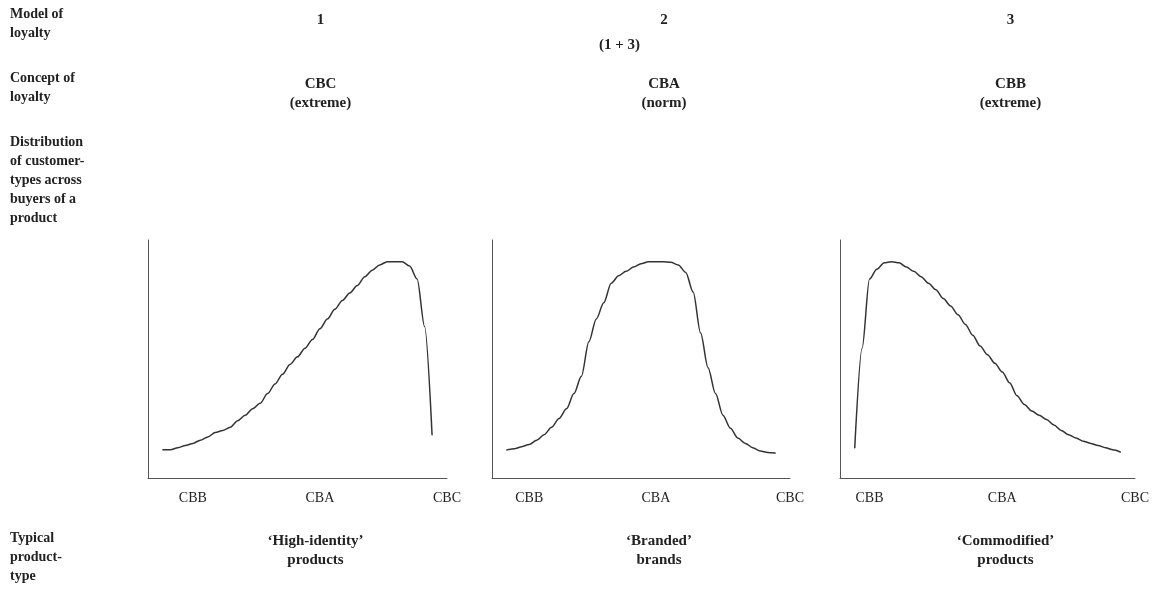 Image resolution: width=1163 pixels, height=608 pixels. What do you see at coordinates (315, 549) in the screenshot?
I see `x-axis-title: ‘High-identity’ products` at bounding box center [315, 549].